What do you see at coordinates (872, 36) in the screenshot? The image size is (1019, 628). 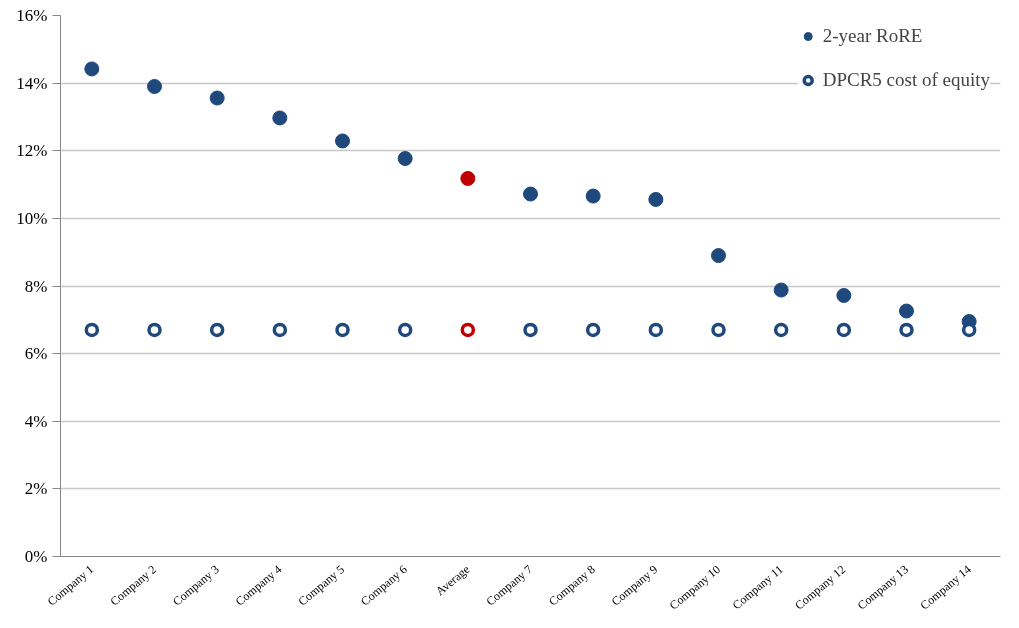 I see `legend-label: 2-year RoRE` at bounding box center [872, 36].